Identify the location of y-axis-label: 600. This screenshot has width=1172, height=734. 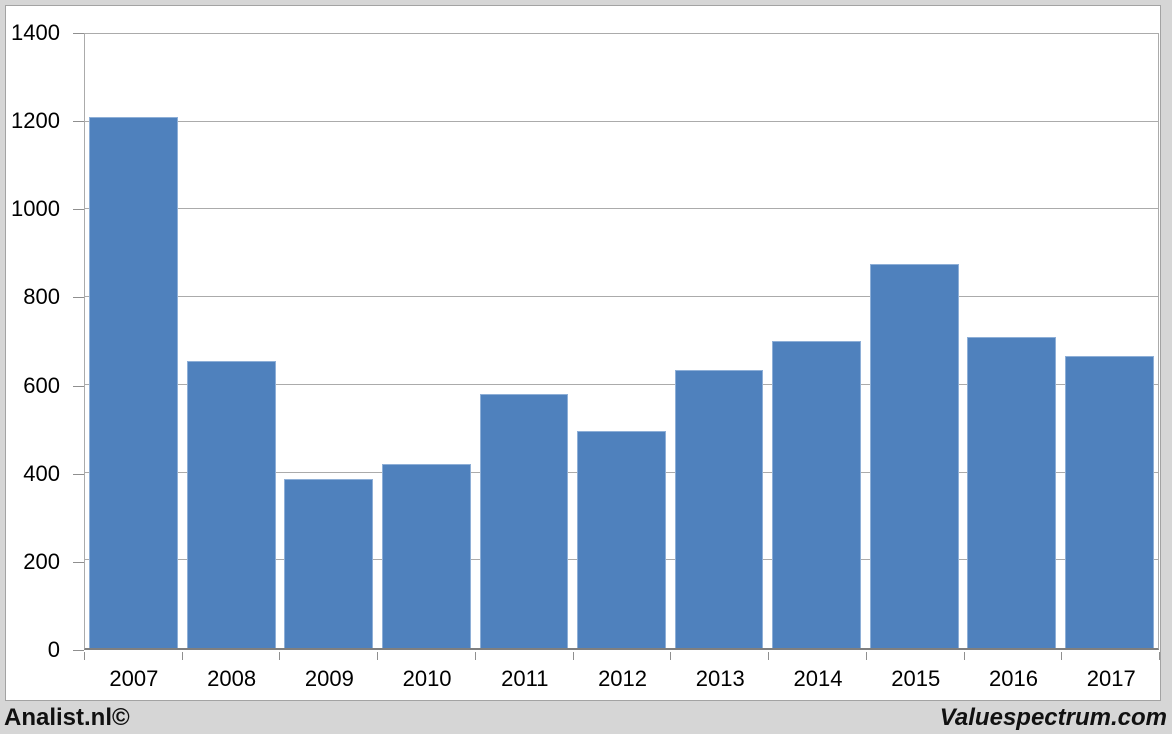
(41, 385).